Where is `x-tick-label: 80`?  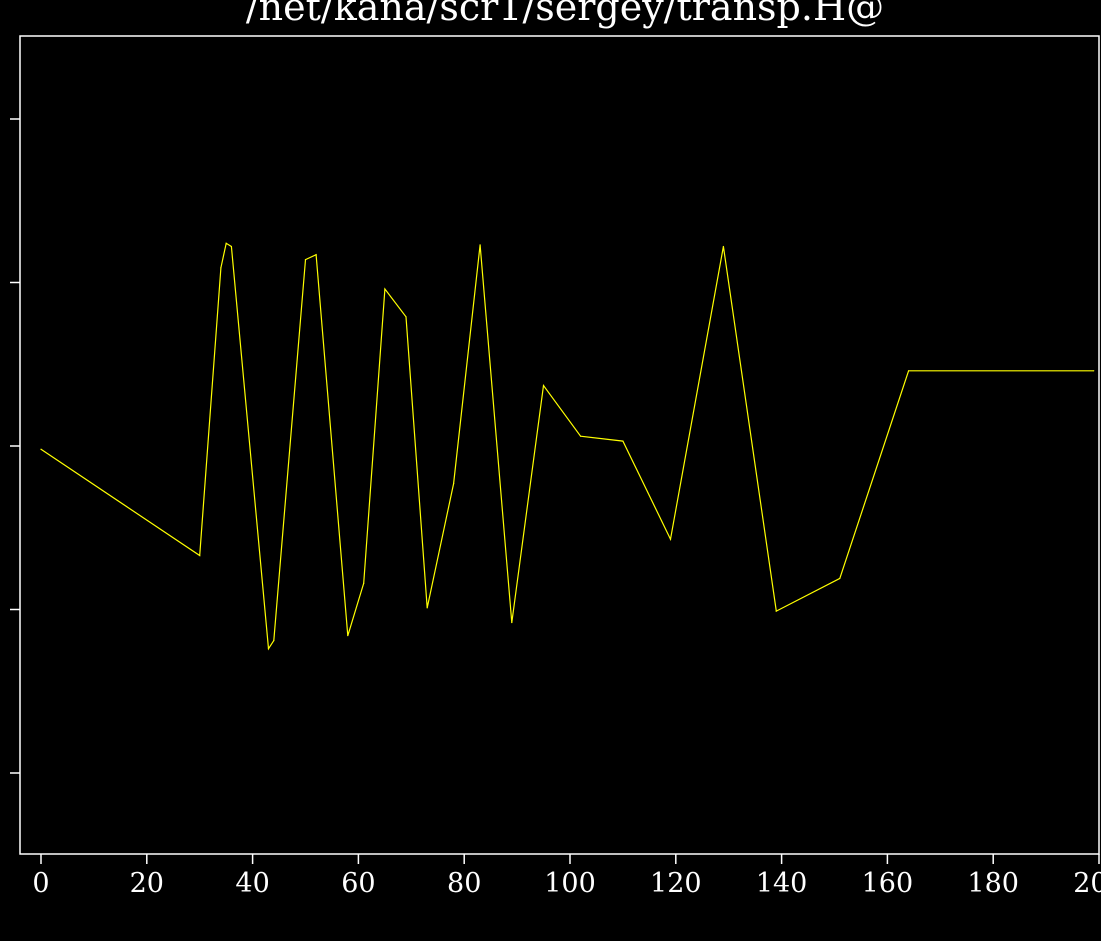
x-tick-label: 80 is located at coordinates (464, 883).